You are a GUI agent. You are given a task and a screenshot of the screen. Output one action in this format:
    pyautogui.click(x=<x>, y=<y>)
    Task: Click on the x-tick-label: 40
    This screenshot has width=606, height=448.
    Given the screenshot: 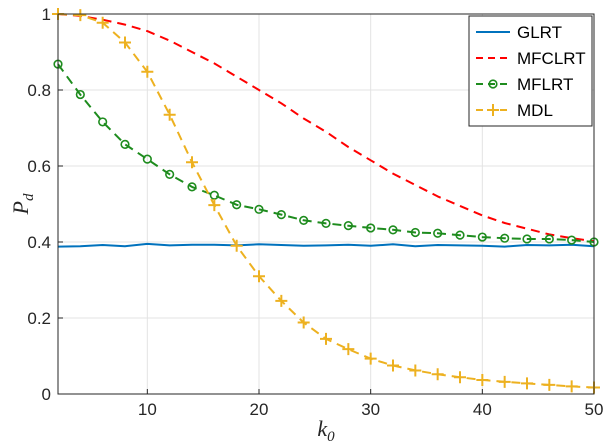 What is the action you would take?
    pyautogui.click(x=482, y=409)
    